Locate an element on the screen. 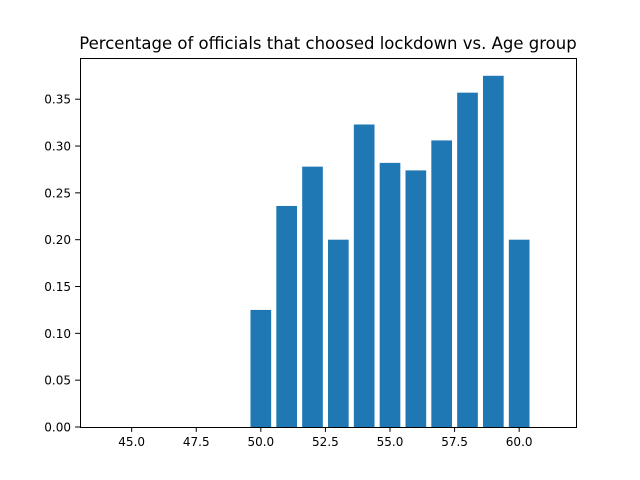 This screenshot has width=640, height=480. y-tick-label: 0.35 is located at coordinates (57, 100).